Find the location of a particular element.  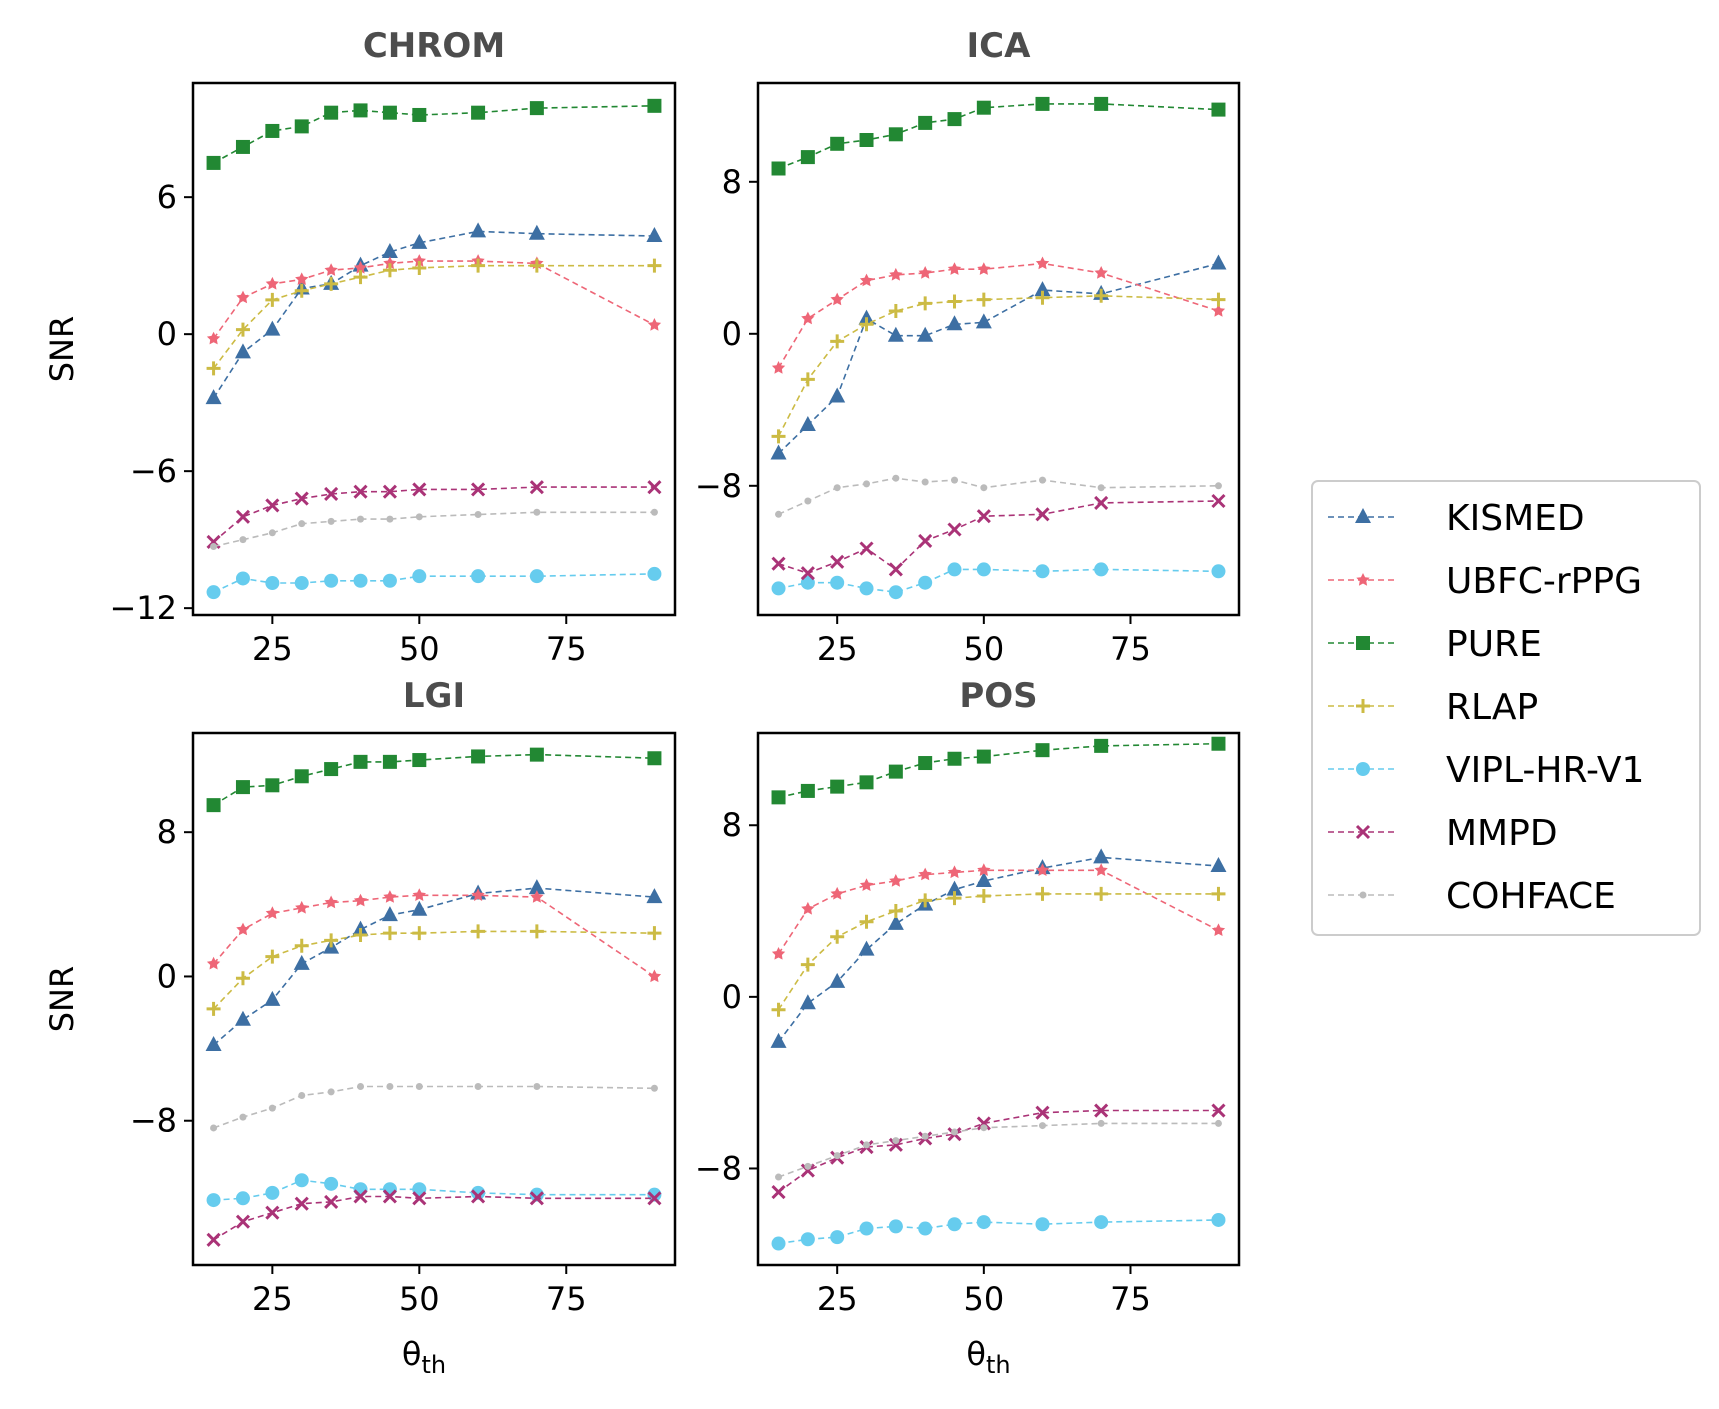

legend-entry-cohface: COHFACE is located at coordinates (1472, 896).